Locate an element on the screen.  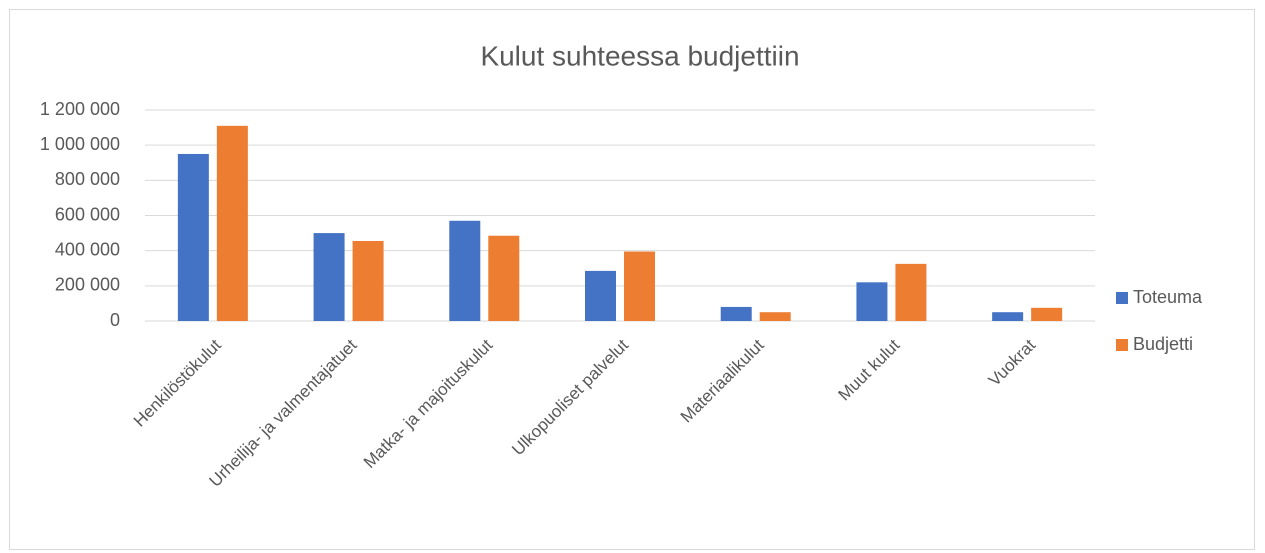
legend-label: Budjetti is located at coordinates (1163, 344).